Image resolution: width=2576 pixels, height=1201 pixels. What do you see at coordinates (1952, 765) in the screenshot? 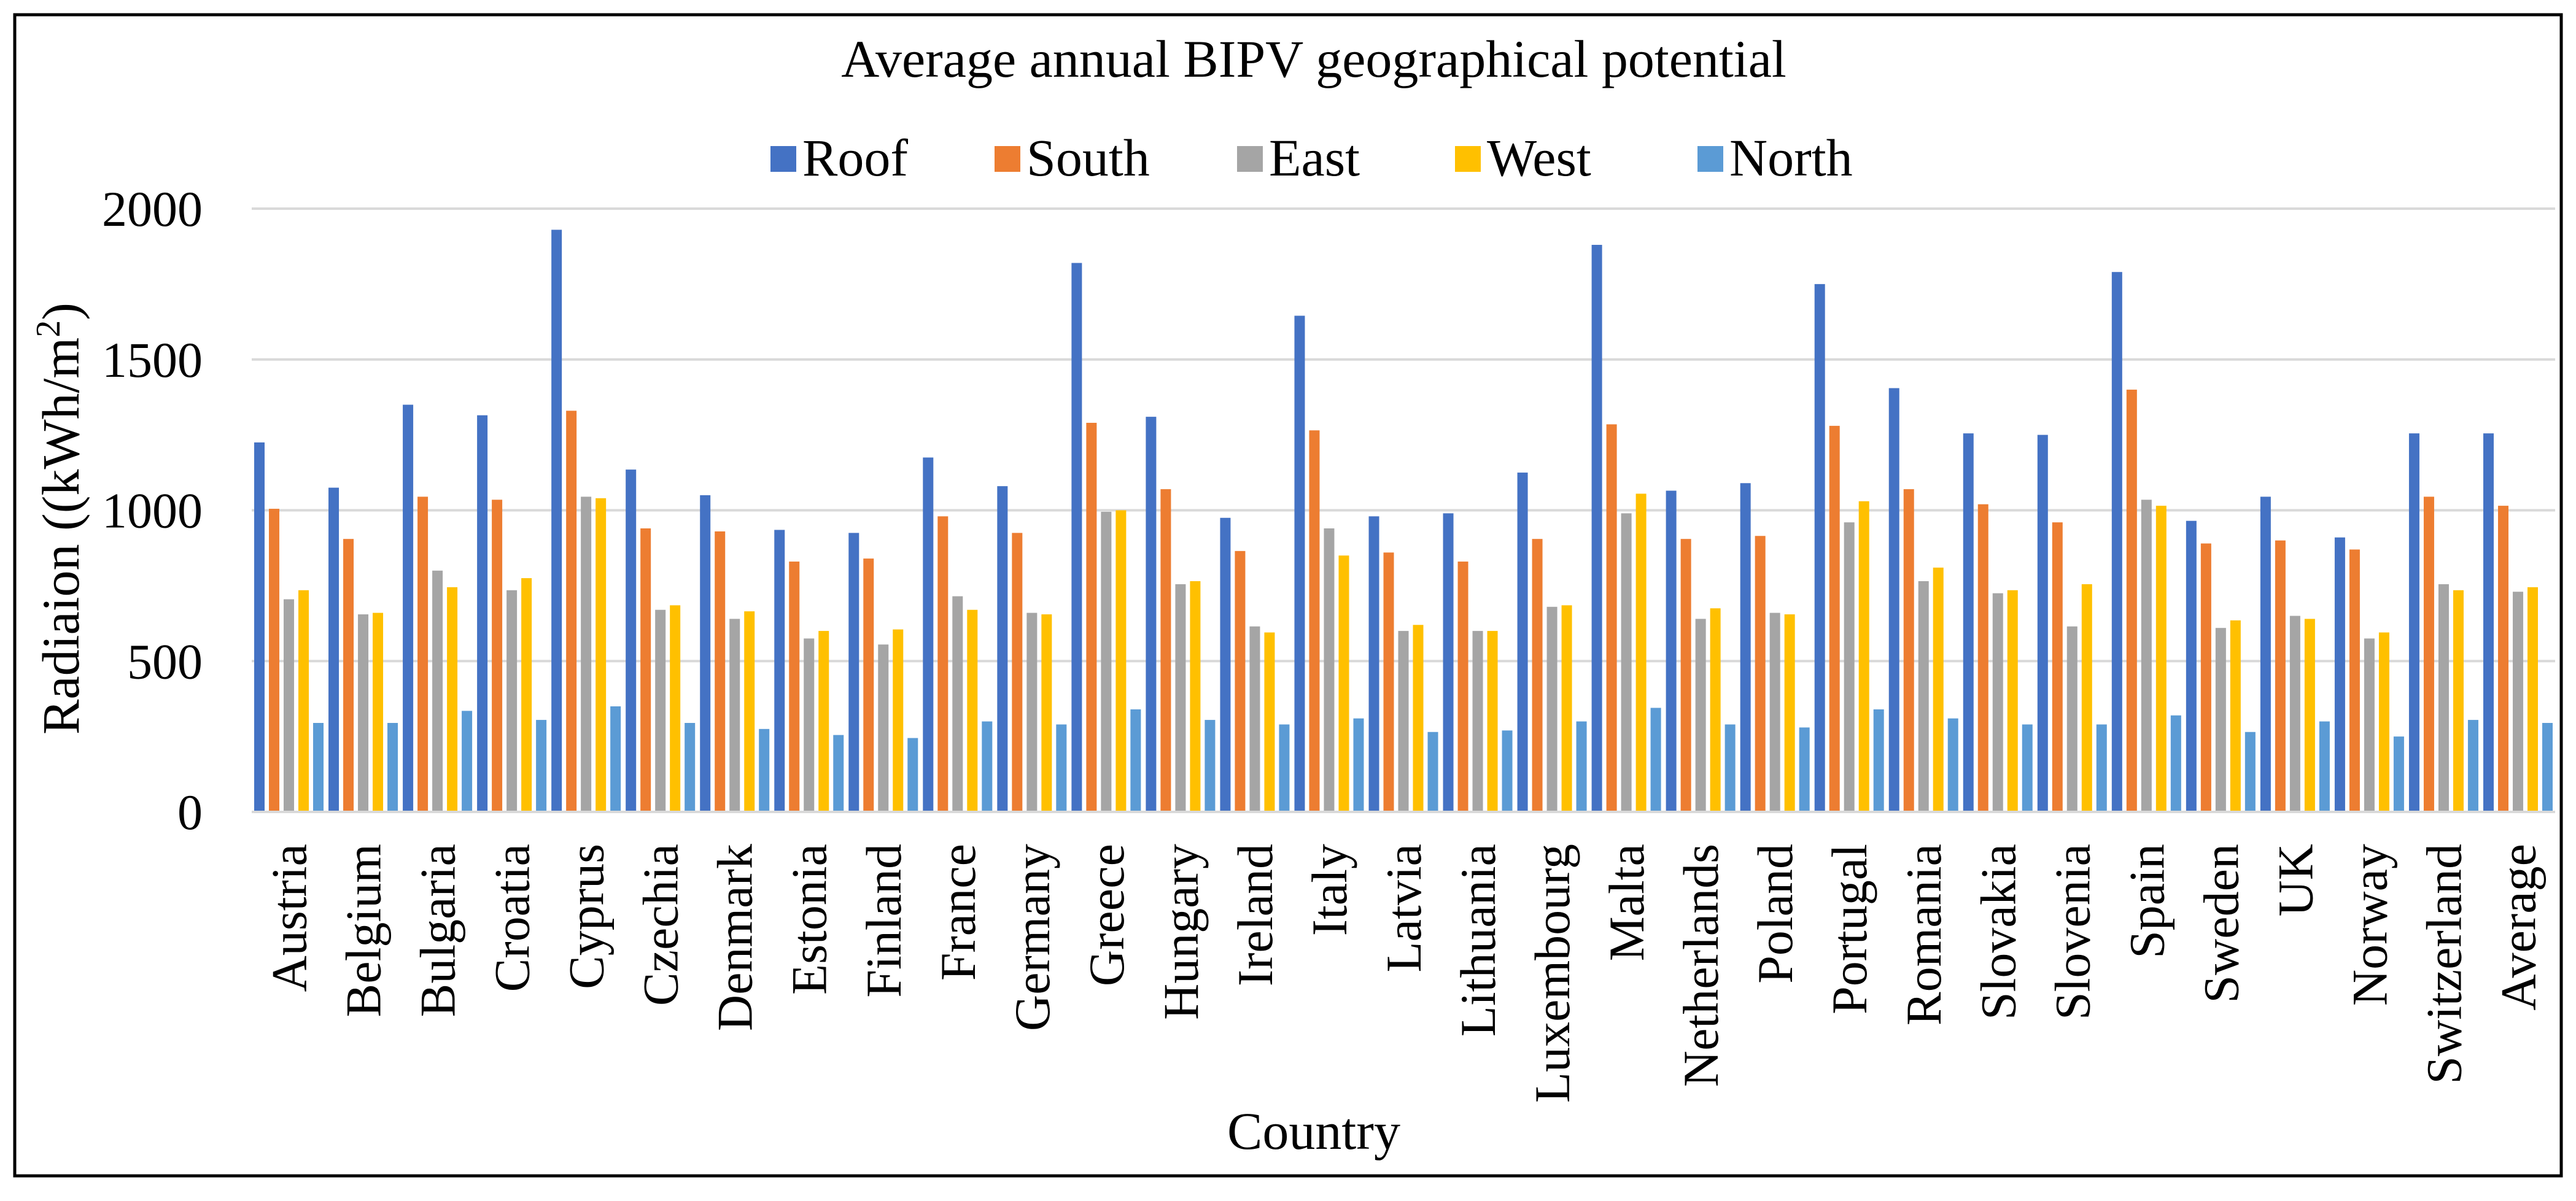
I see `bar-romania-north` at bounding box center [1952, 765].